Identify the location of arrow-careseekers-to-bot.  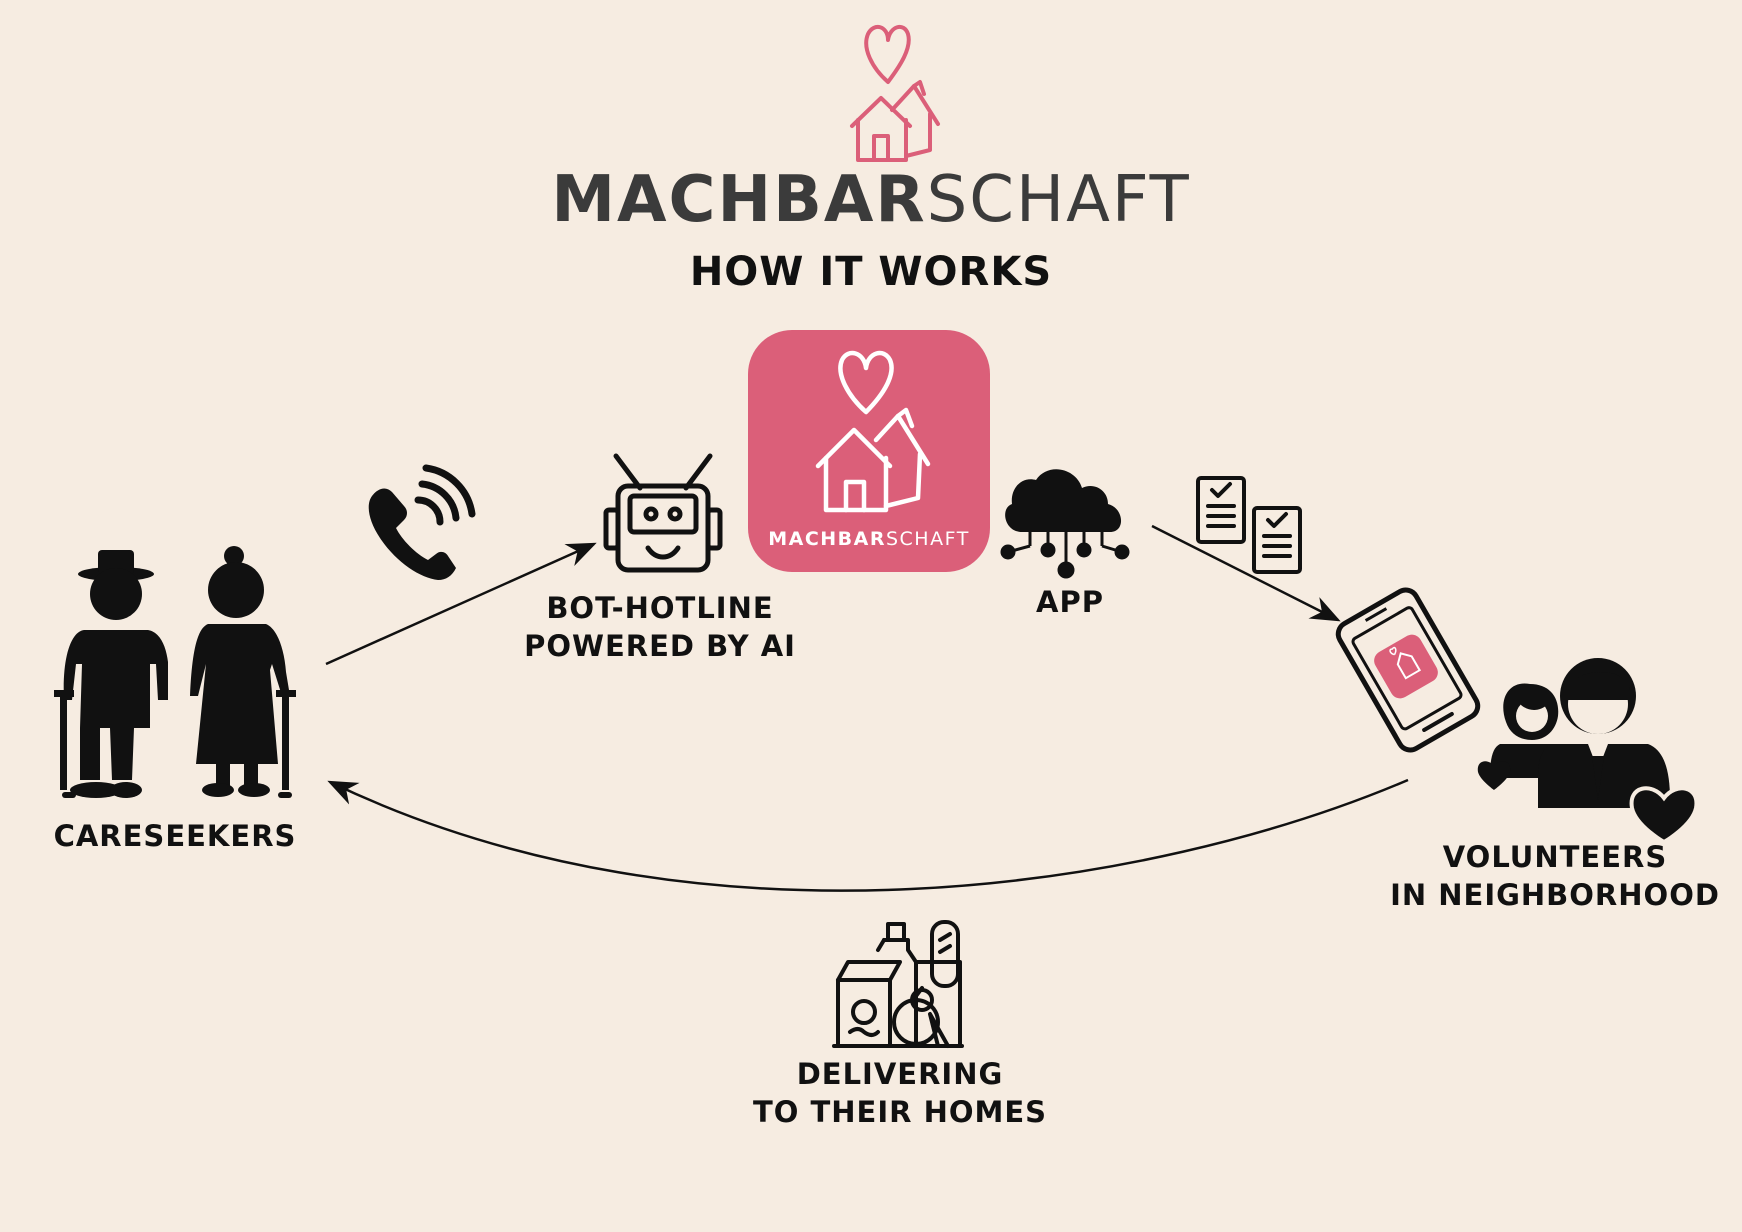
(461, 604).